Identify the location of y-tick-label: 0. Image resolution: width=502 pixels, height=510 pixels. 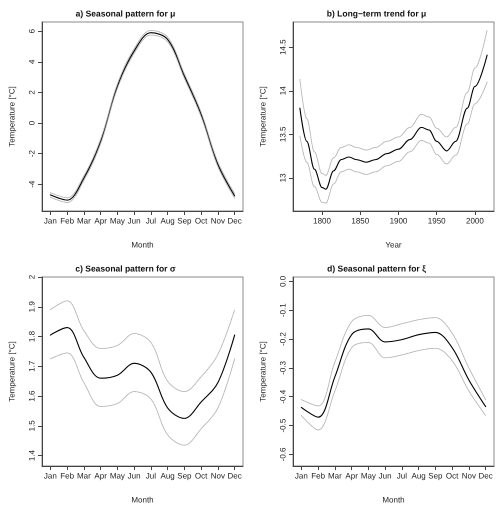
(32, 123).